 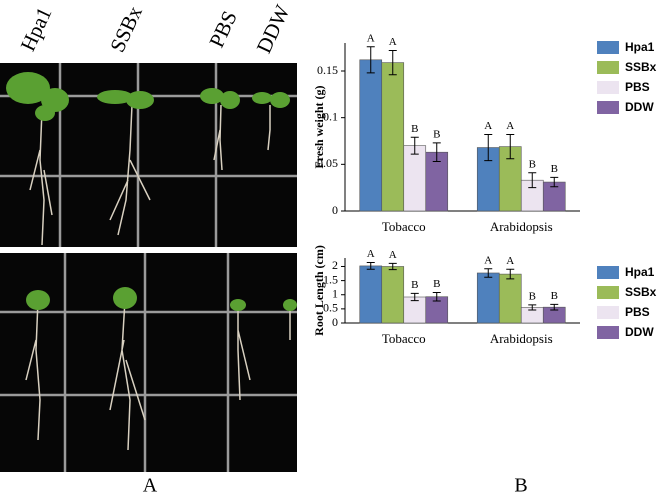 I want to click on panel-label: A, so click(x=150, y=486).